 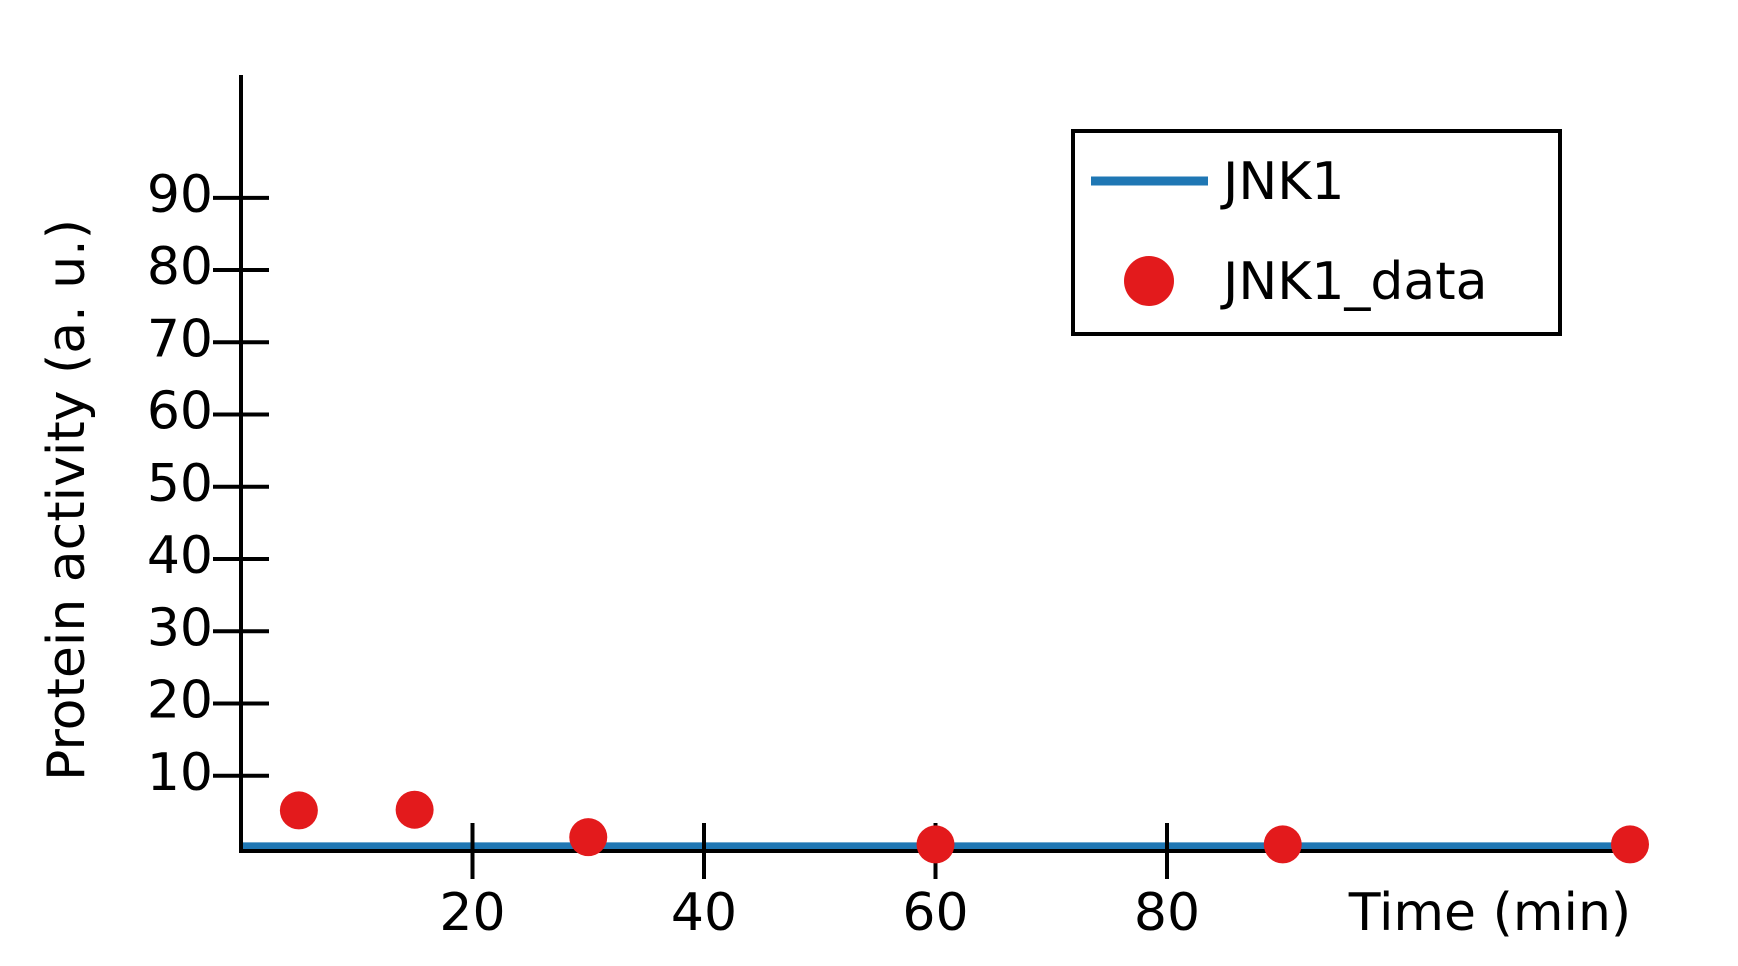 What do you see at coordinates (180, 267) in the screenshot?
I see `y-tick-label: 80` at bounding box center [180, 267].